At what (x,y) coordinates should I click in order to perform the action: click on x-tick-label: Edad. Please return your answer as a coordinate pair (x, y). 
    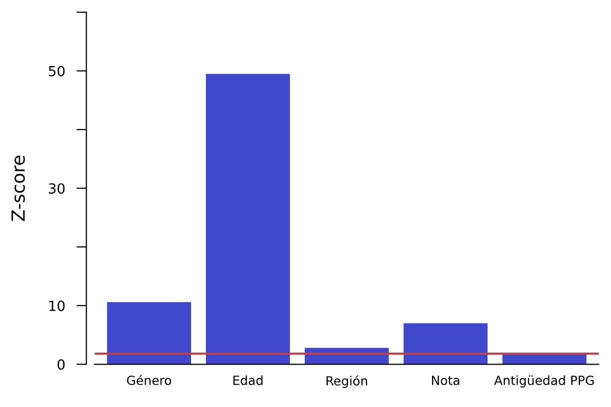
    Looking at the image, I should click on (247, 380).